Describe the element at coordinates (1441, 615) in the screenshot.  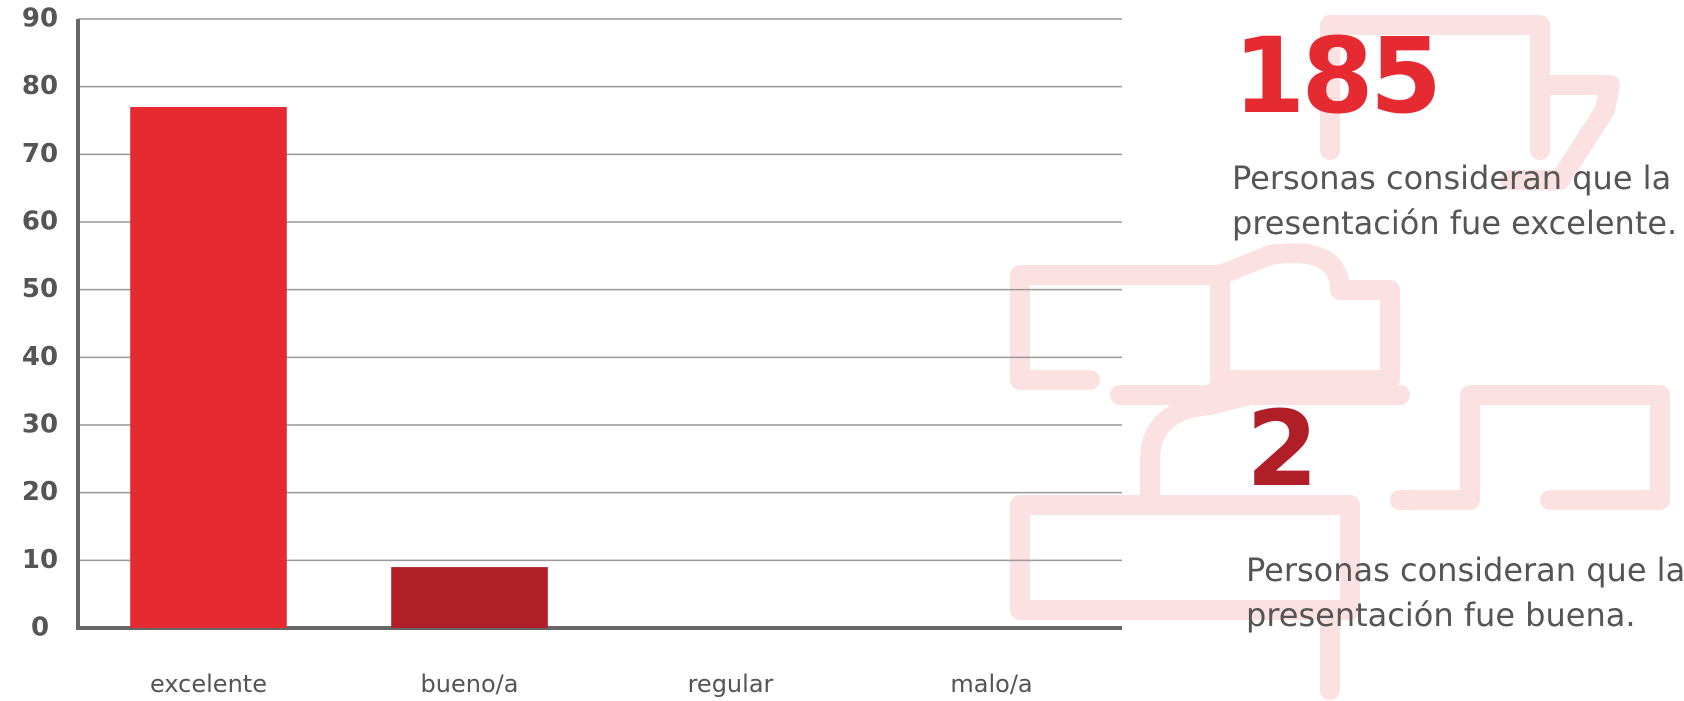
I see `highlight-text: presentación fue buena.` at that location.